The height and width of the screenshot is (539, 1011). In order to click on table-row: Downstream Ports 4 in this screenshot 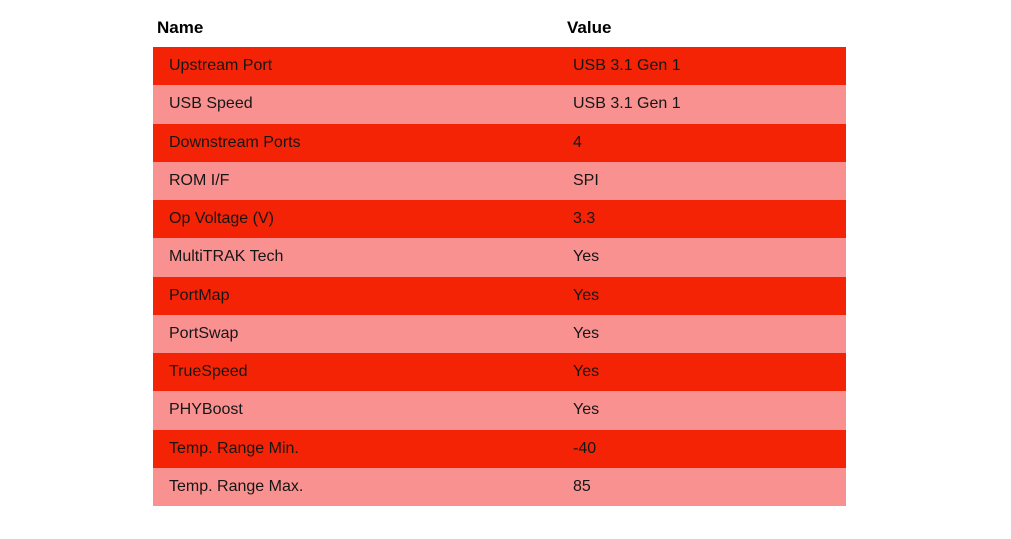, I will do `click(499, 142)`.